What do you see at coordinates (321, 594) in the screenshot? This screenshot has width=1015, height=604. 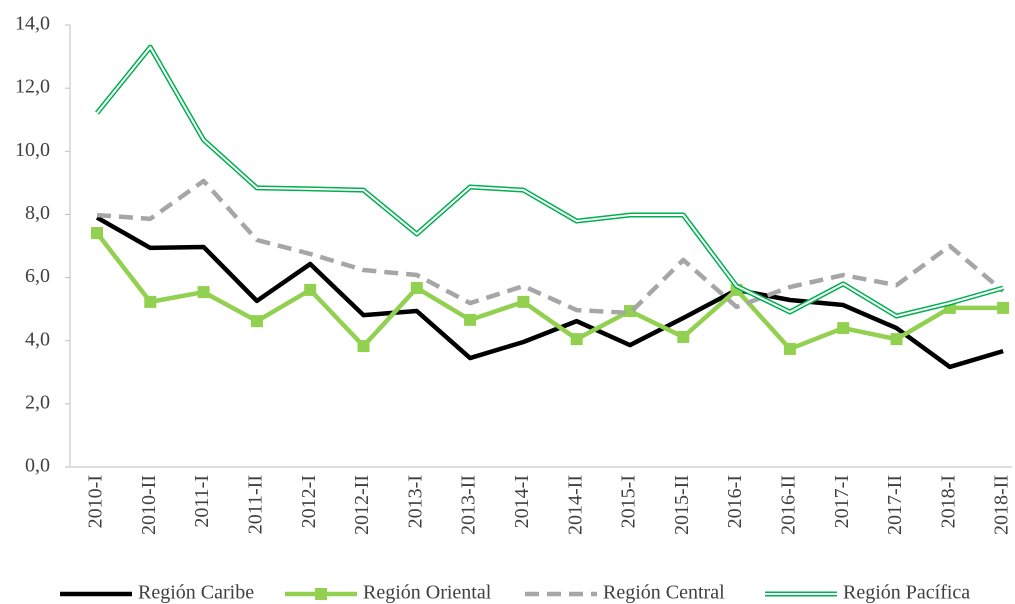 I see `legend-marker` at bounding box center [321, 594].